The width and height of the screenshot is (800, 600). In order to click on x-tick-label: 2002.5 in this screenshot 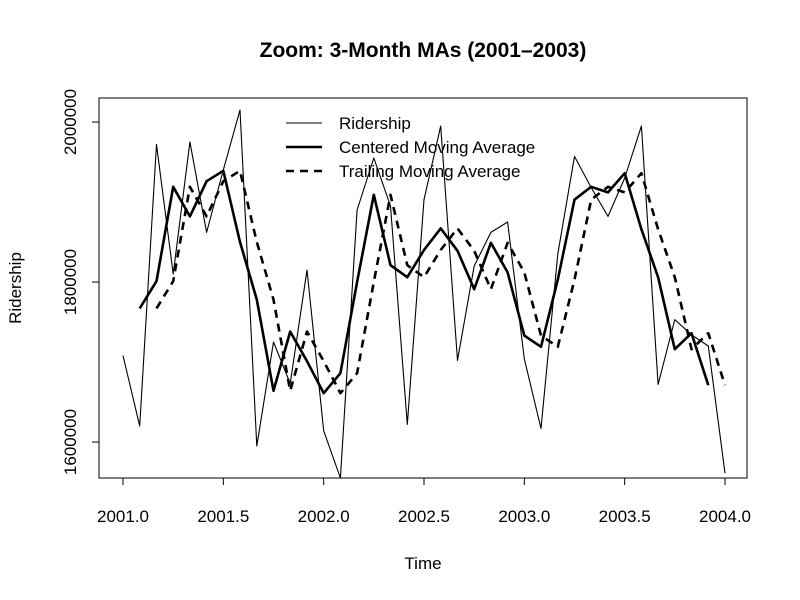, I will do `click(424, 516)`.